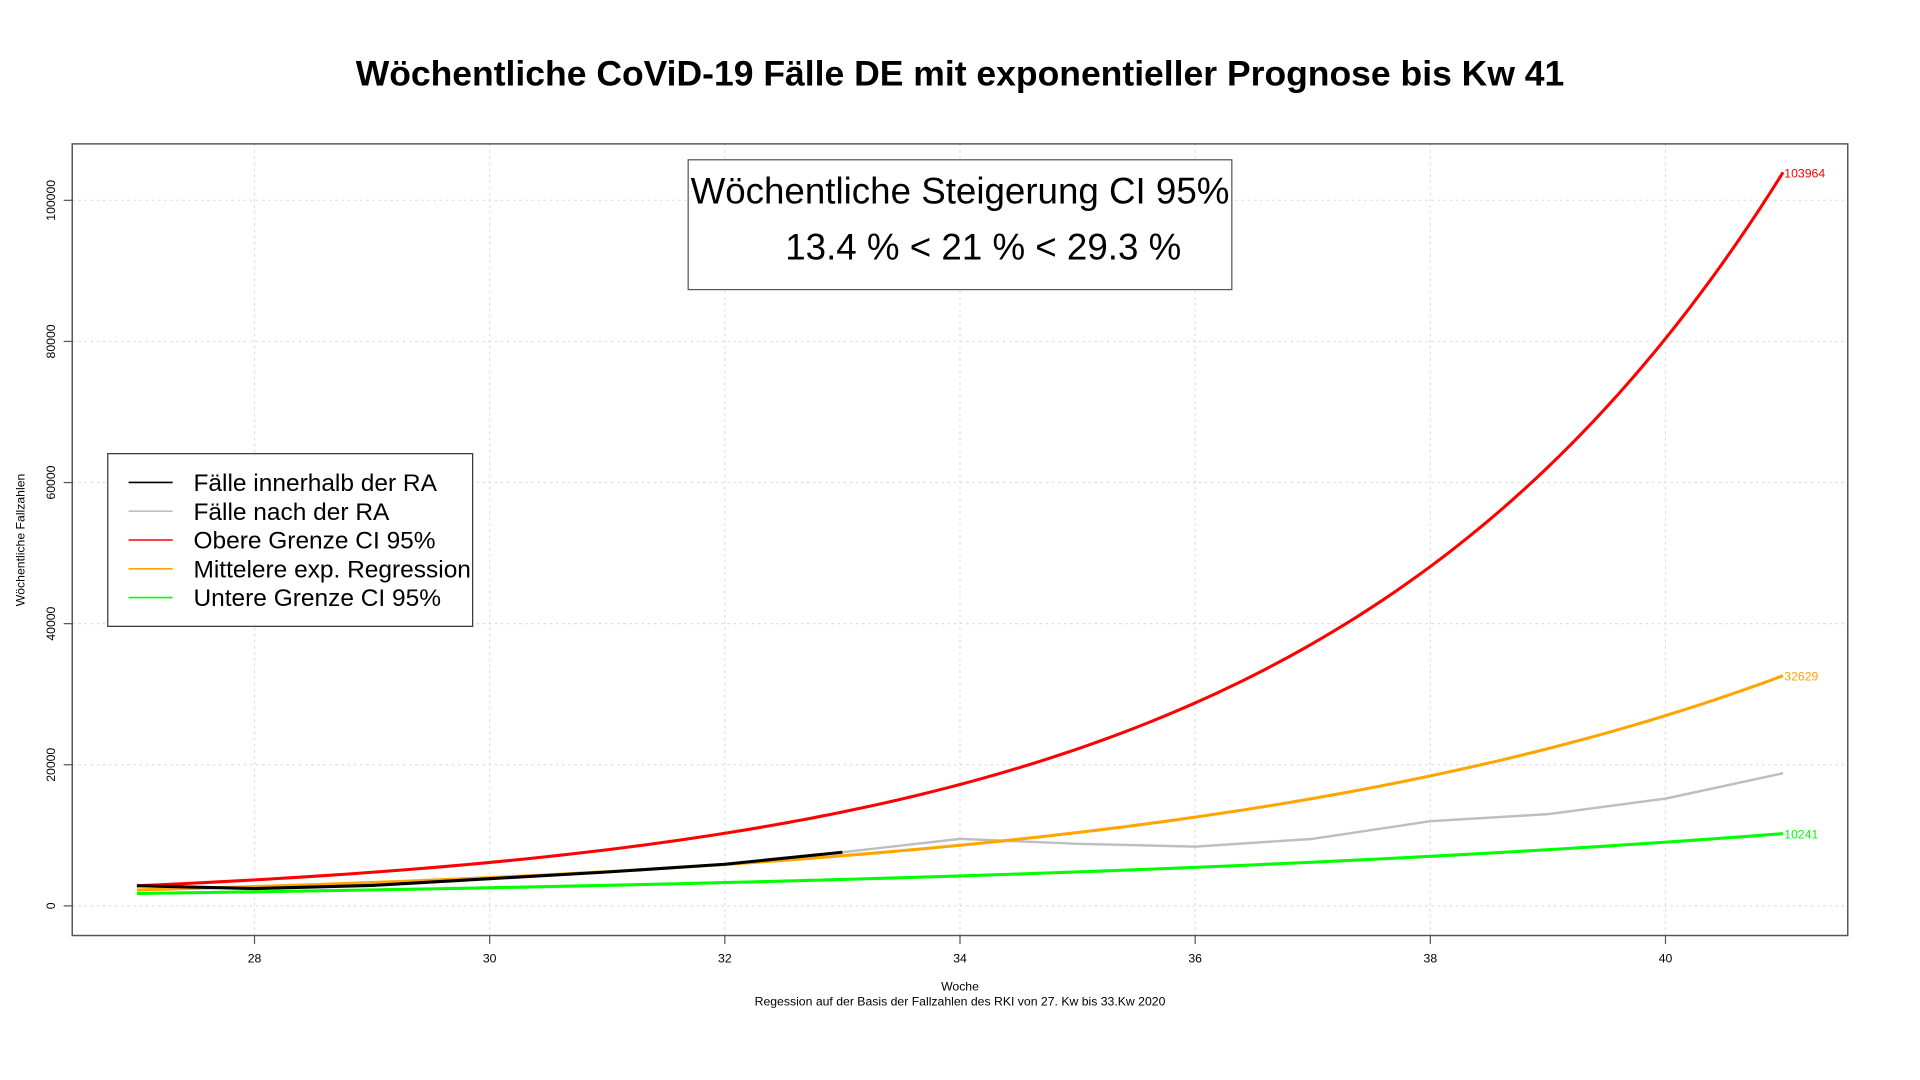  Describe the element at coordinates (51, 200) in the screenshot. I see `y-tick-label: 100000` at that location.